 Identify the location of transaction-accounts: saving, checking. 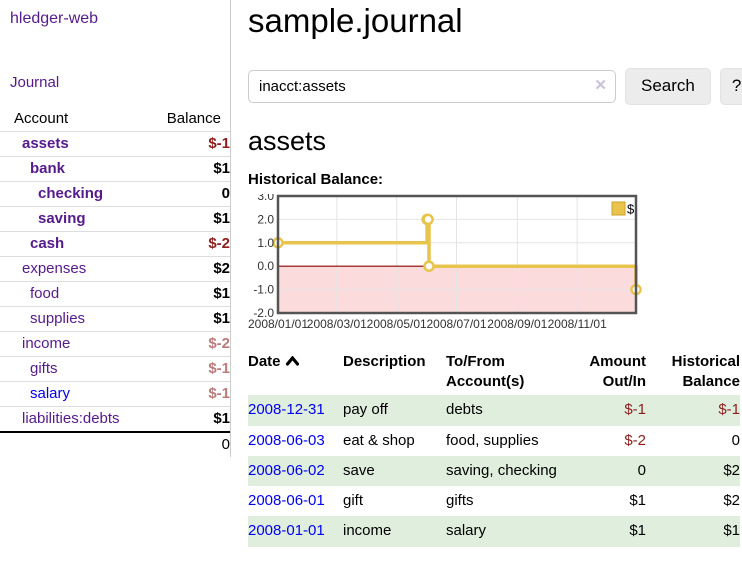
(501, 470).